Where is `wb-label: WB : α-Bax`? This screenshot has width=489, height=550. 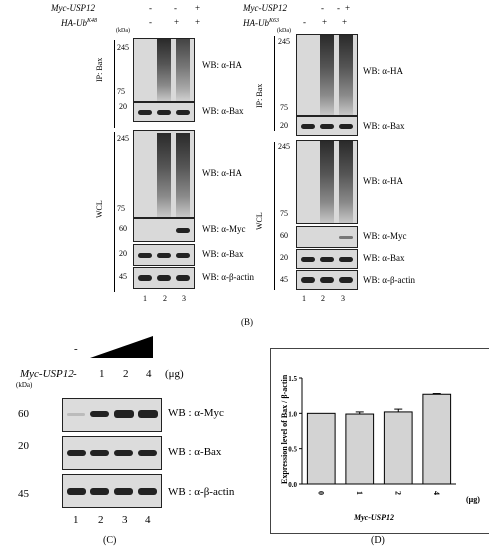
wb-label: WB : α-Bax is located at coordinates (195, 452).